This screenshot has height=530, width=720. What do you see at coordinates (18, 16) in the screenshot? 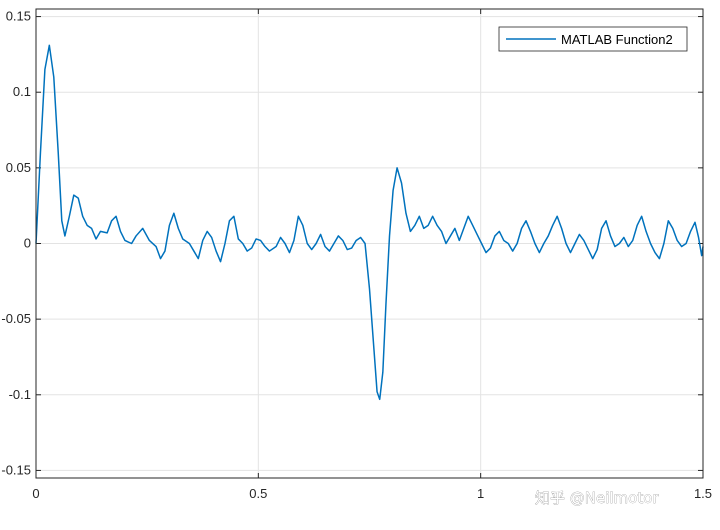
I see `y-tick-label: 0.15` at bounding box center [18, 16].